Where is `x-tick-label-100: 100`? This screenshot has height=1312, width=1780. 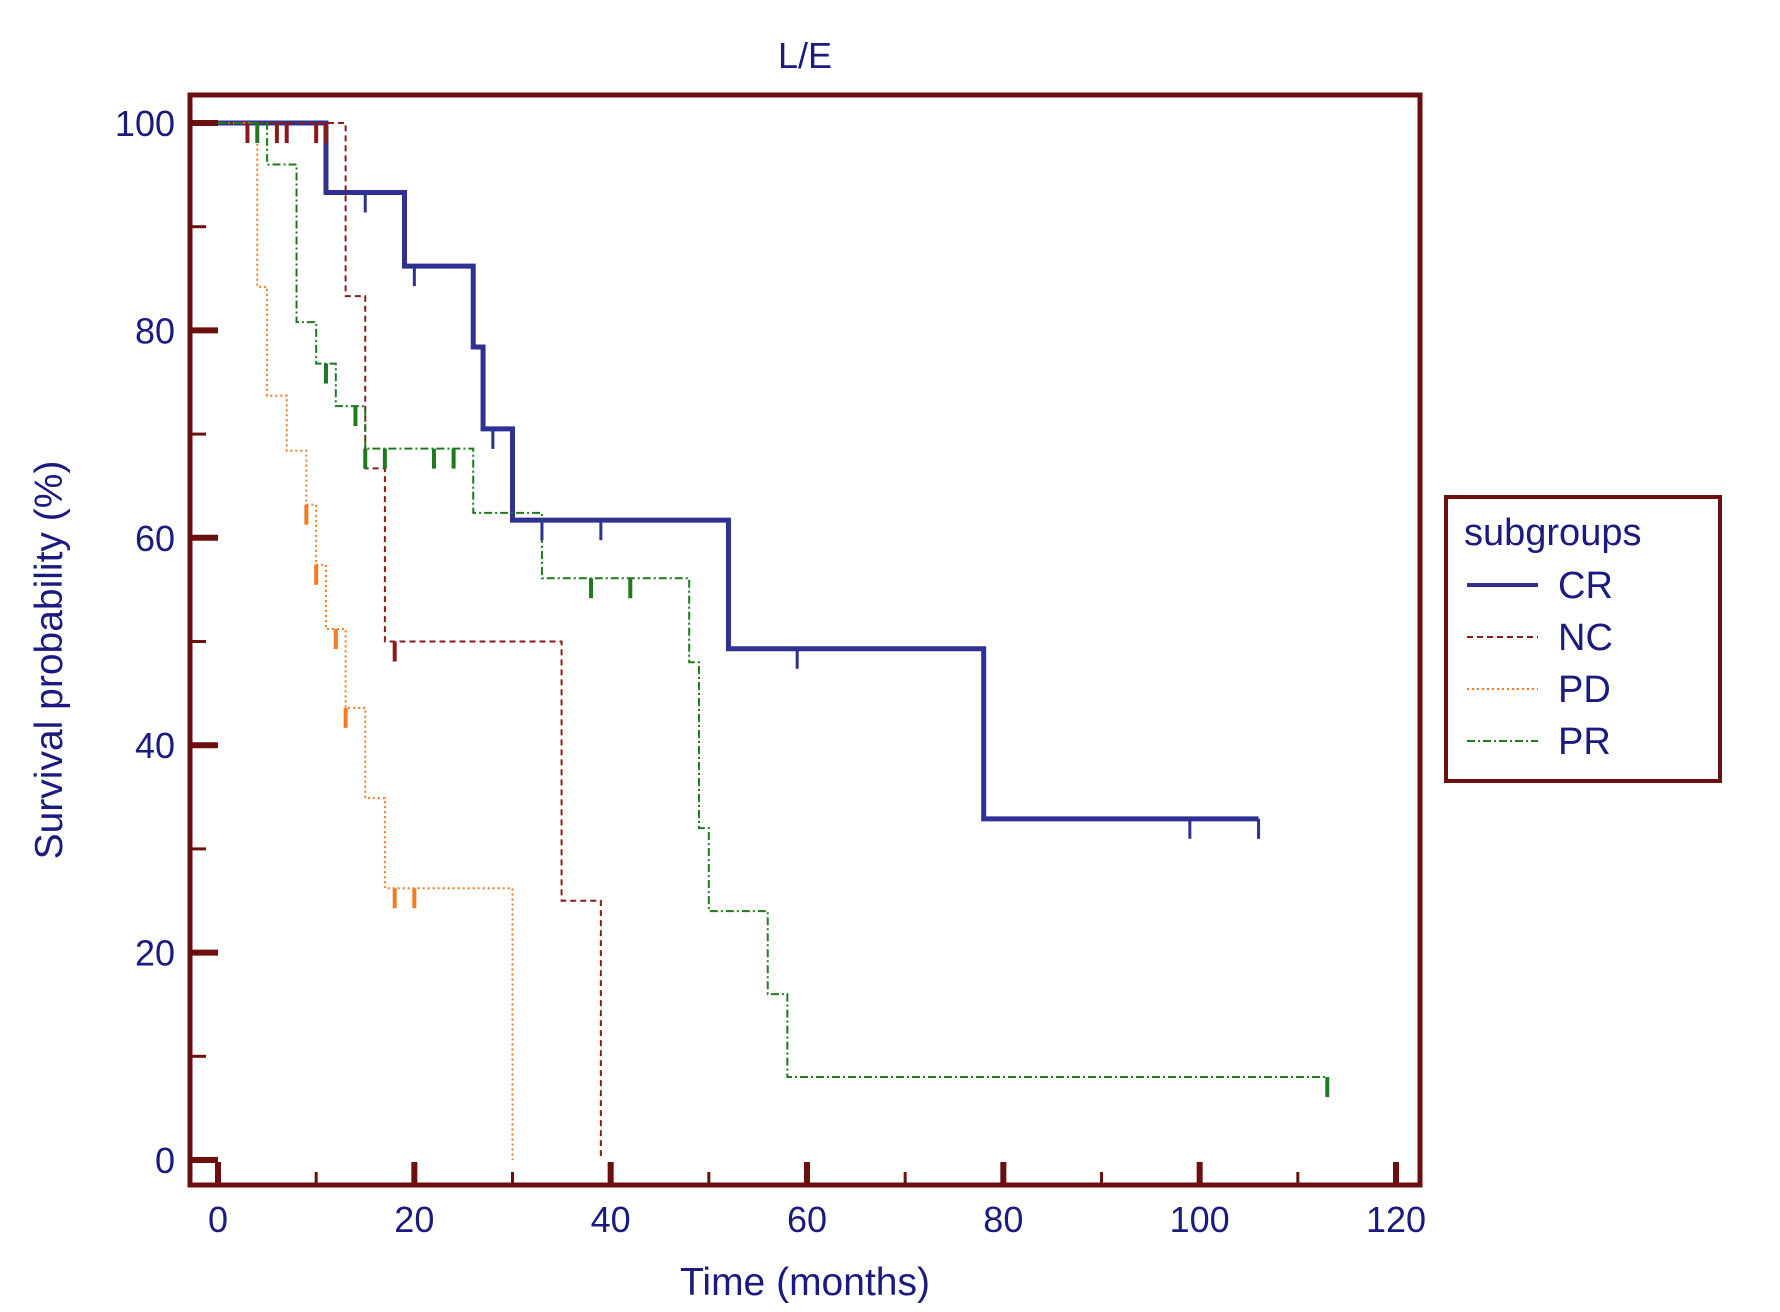
x-tick-label-100: 100 is located at coordinates (1200, 1219).